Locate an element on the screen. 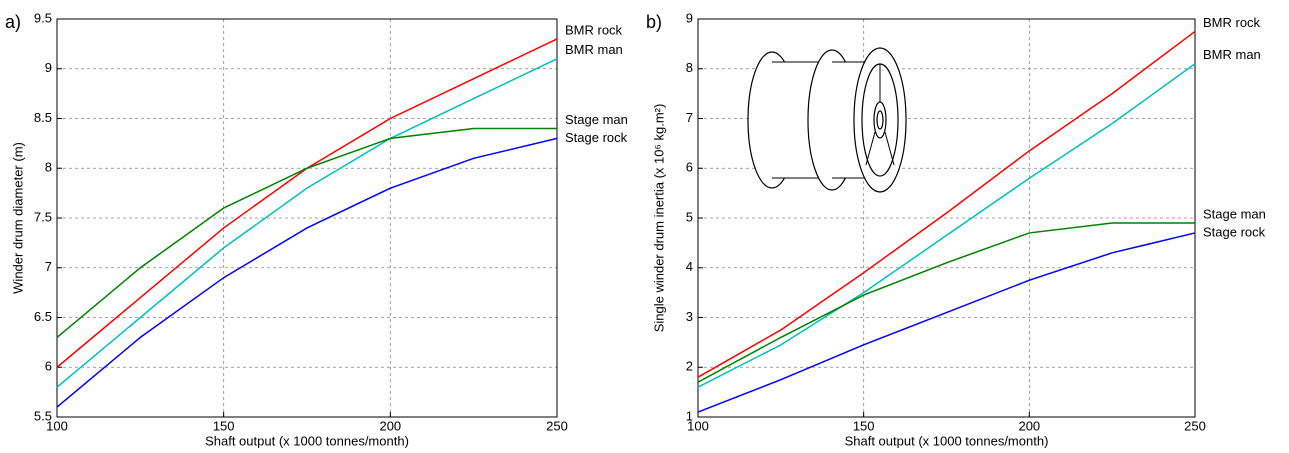  y-tick-label: 9.5 is located at coordinates (43, 17).